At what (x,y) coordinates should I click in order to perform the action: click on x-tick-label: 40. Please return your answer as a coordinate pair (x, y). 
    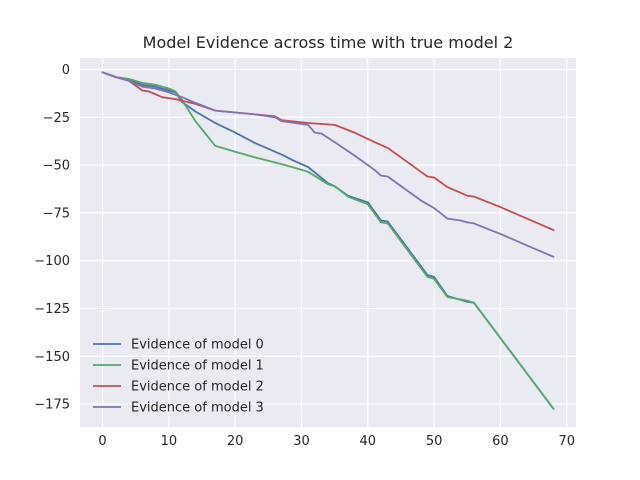
    Looking at the image, I should click on (368, 441).